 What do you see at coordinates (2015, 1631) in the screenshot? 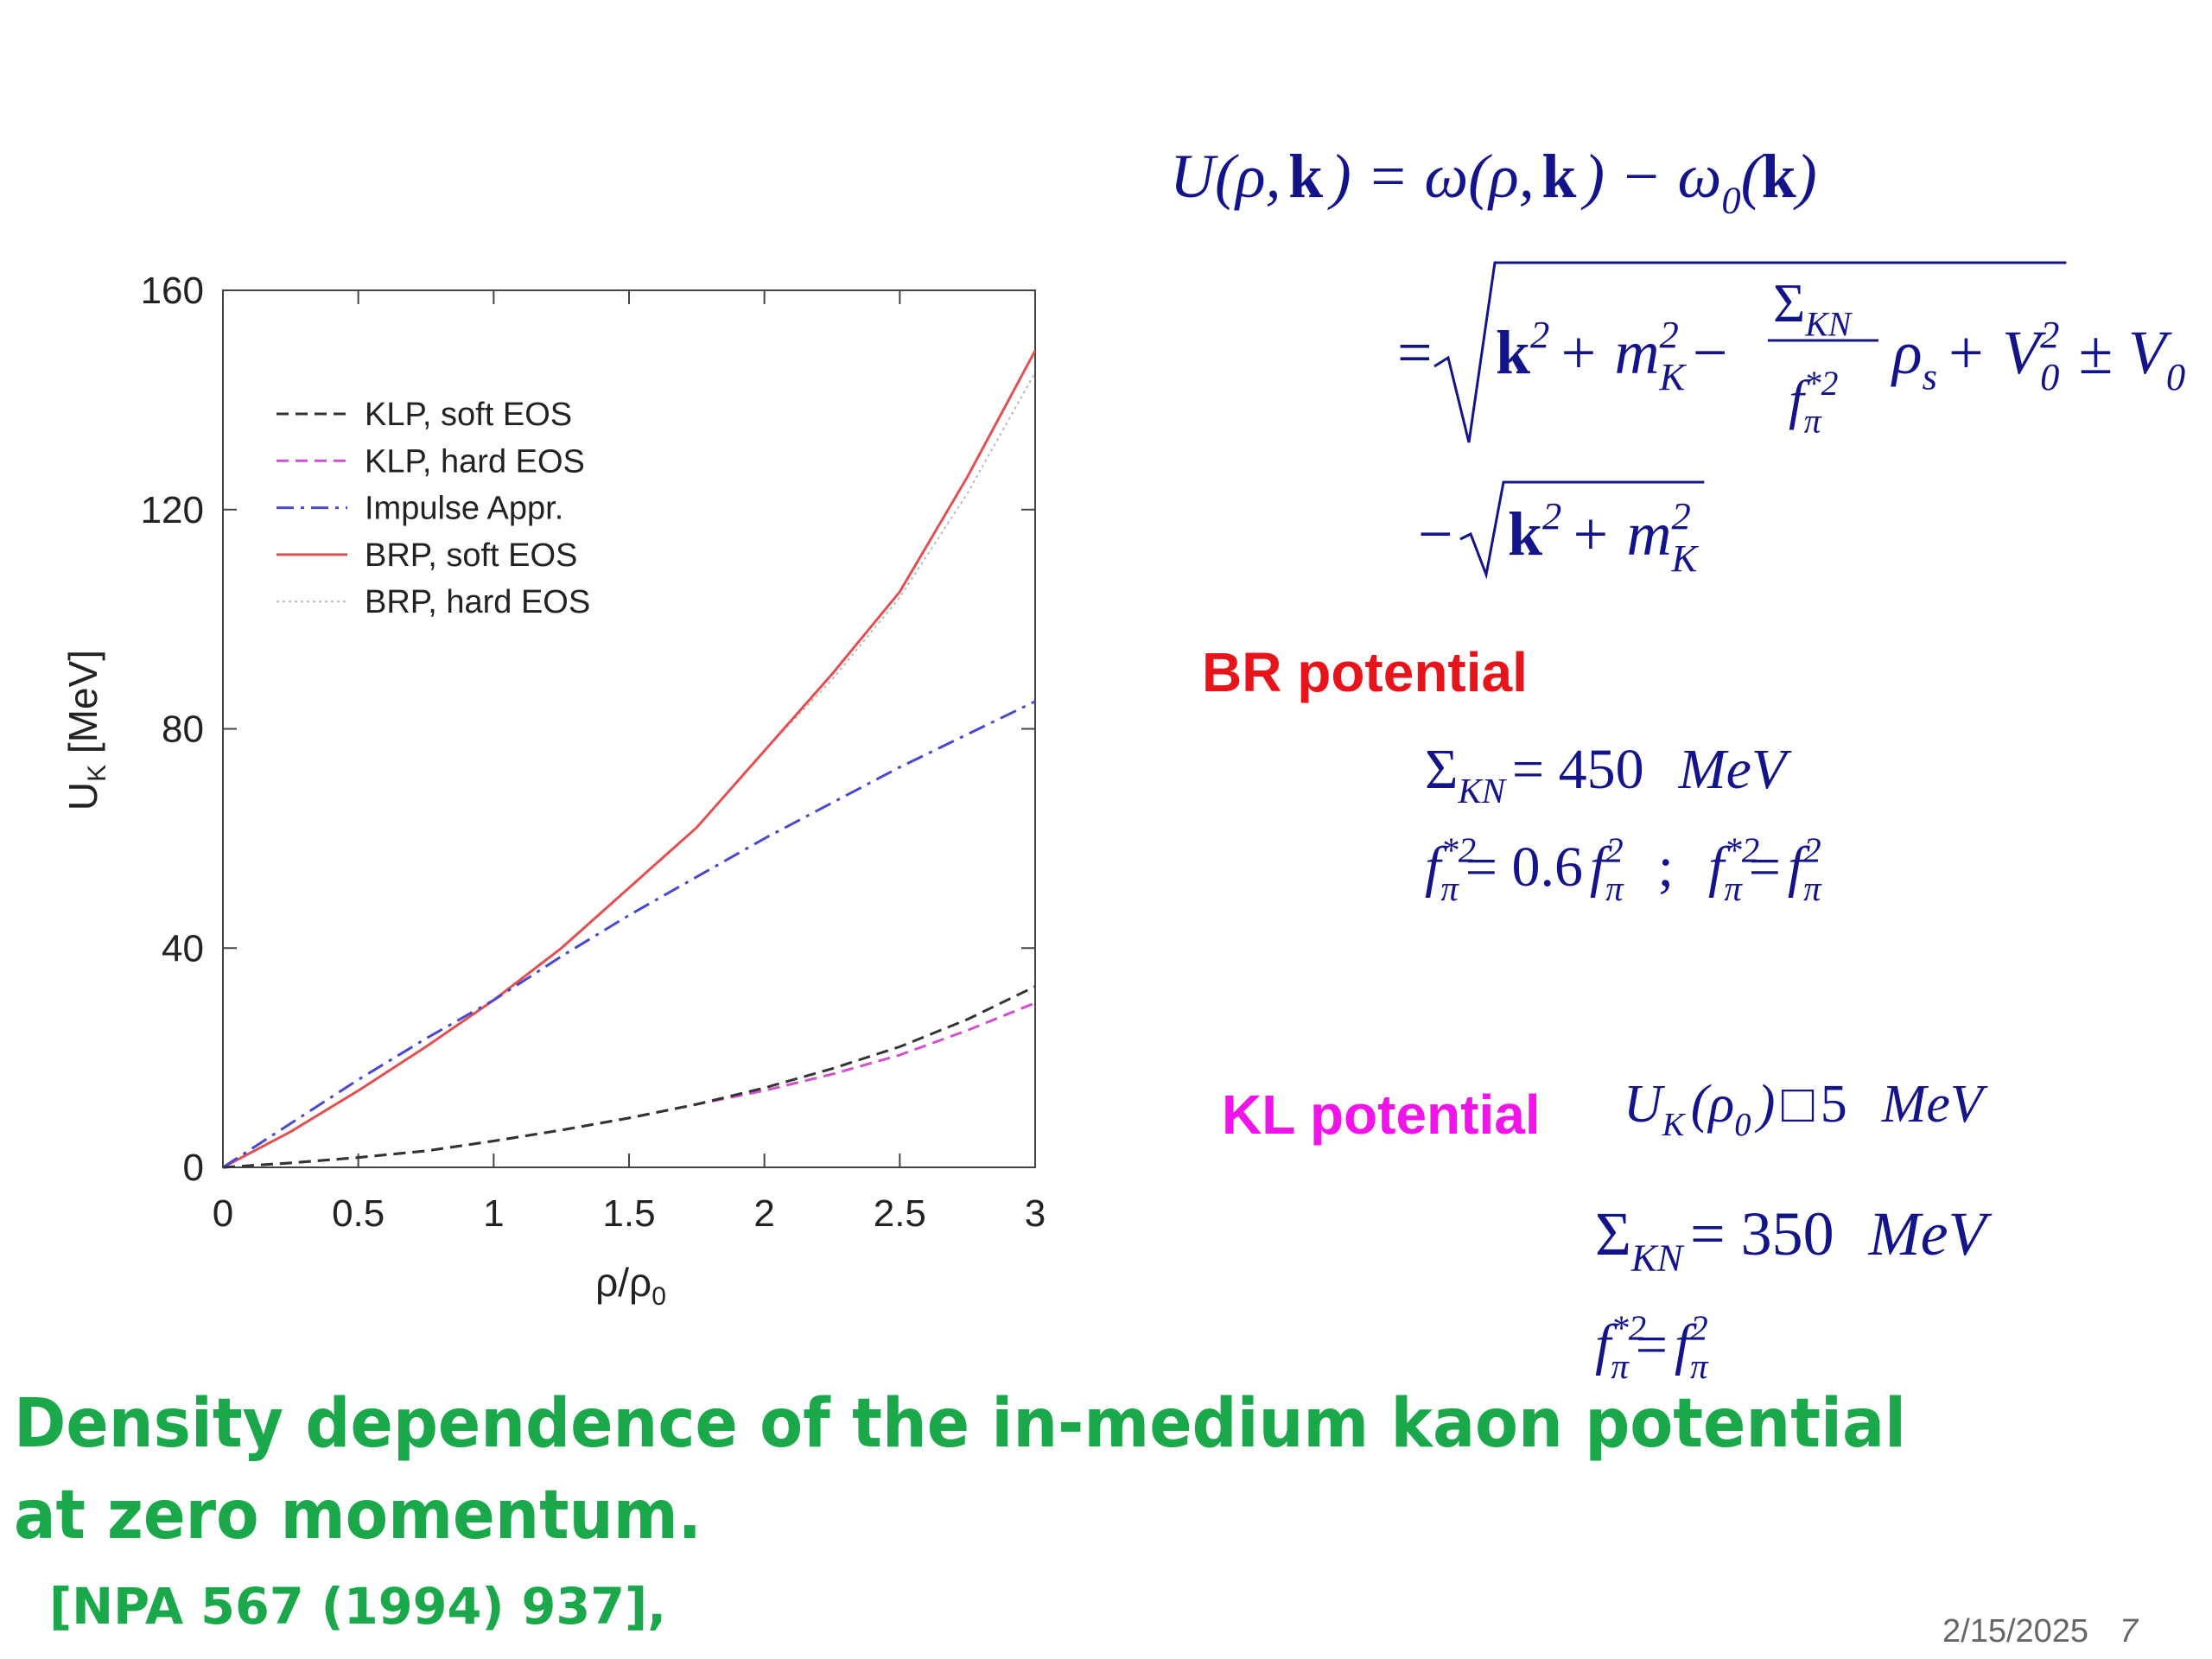
I see `date: 2/15/2025` at bounding box center [2015, 1631].